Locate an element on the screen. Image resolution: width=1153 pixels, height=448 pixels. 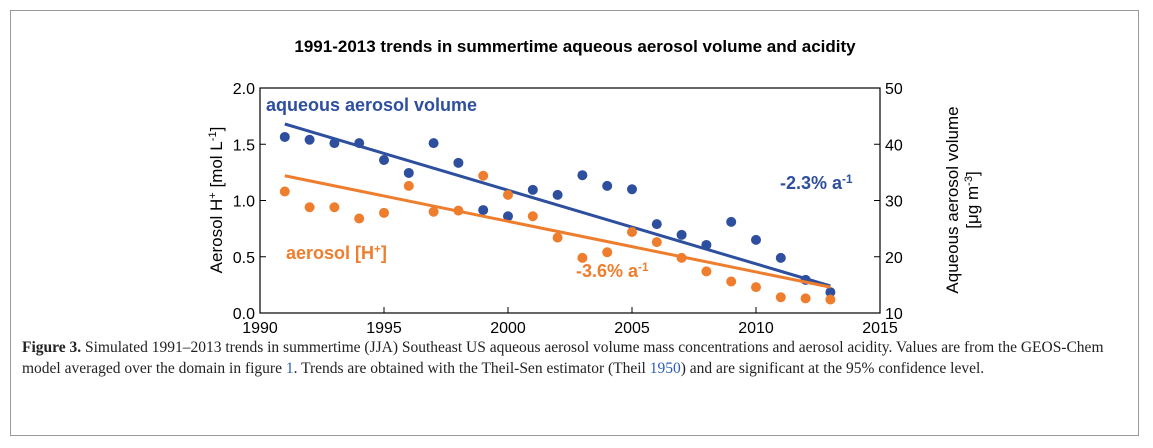
trend-annotation-part: -2.3% a is located at coordinates (811, 183).